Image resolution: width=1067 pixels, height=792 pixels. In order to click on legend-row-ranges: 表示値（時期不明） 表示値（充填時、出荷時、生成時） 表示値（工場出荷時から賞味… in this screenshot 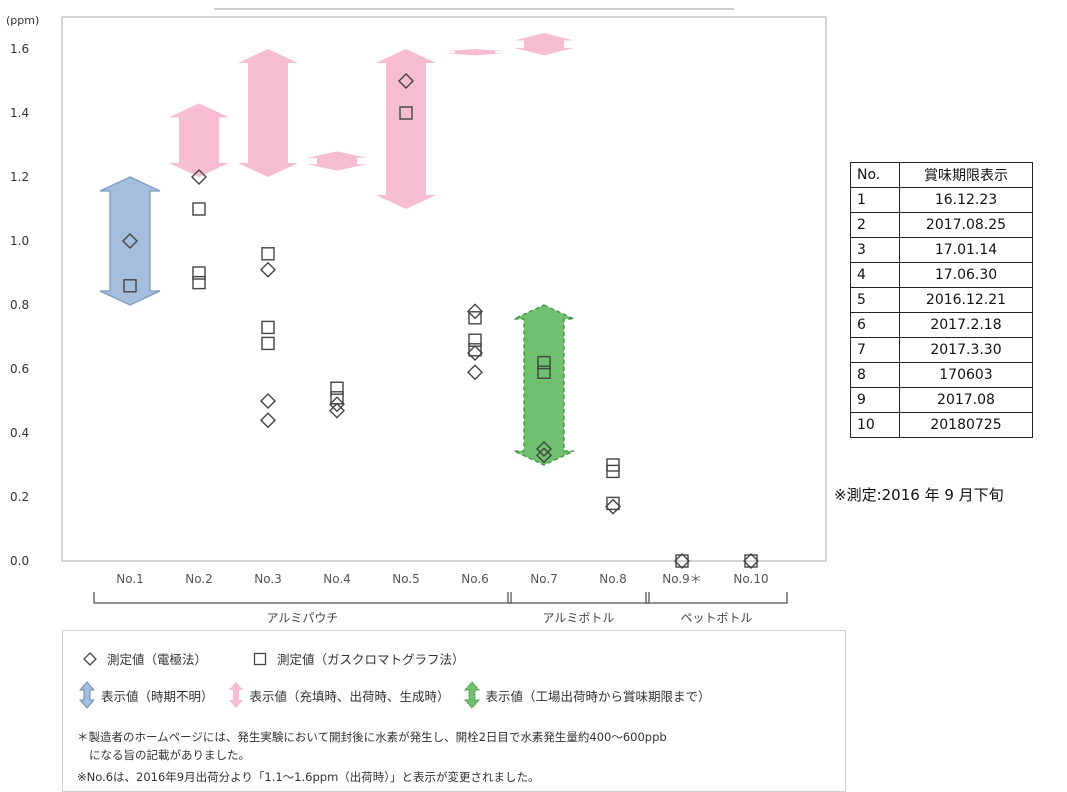, I will do `click(395, 696)`.